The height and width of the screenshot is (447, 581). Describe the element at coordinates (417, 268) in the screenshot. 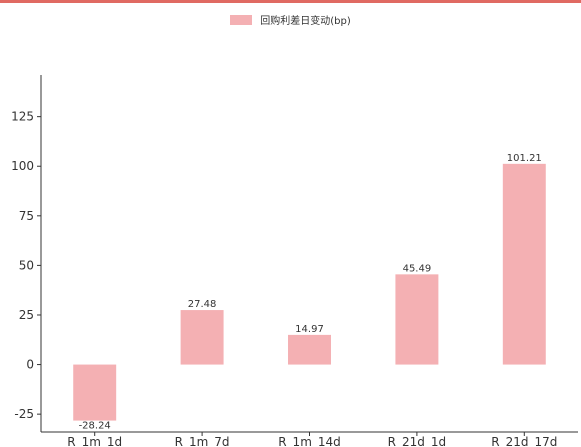

I see `bar-data-label: 45.49` at that location.